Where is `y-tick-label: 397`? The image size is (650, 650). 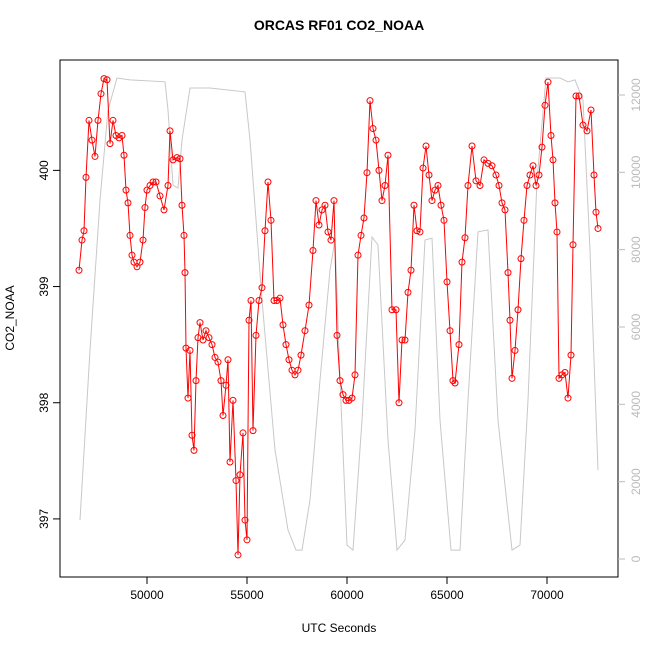
y-tick-label: 397 is located at coordinates (44, 519).